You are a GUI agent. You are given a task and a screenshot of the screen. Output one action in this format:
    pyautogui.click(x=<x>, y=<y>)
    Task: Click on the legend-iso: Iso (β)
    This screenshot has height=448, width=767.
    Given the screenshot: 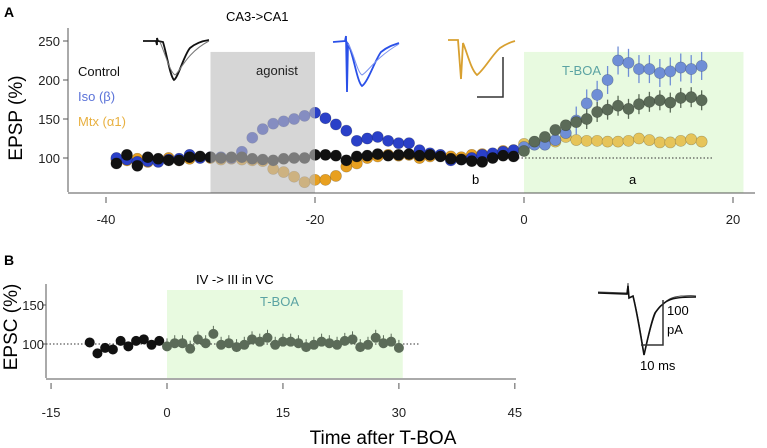 What is the action you would take?
    pyautogui.click(x=96, y=96)
    